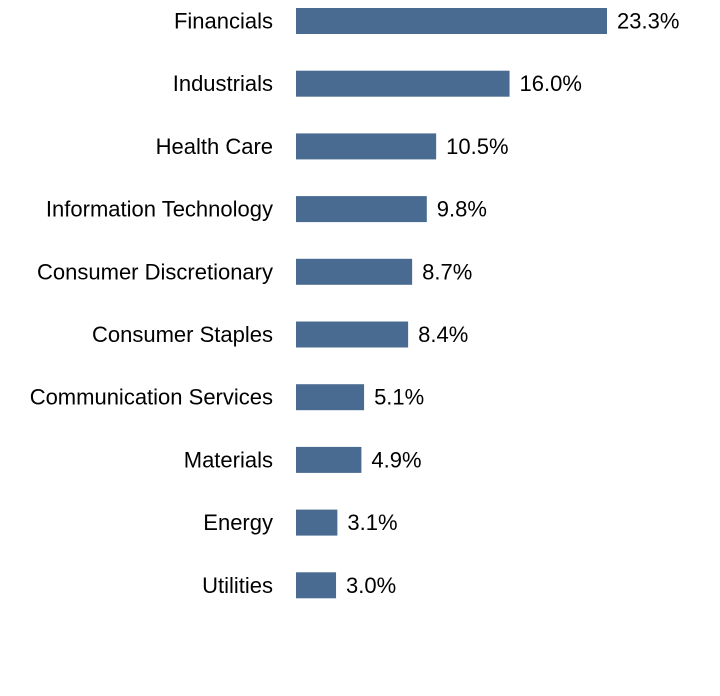  What do you see at coordinates (361, 209) in the screenshot?
I see `bar-information-technology` at bounding box center [361, 209].